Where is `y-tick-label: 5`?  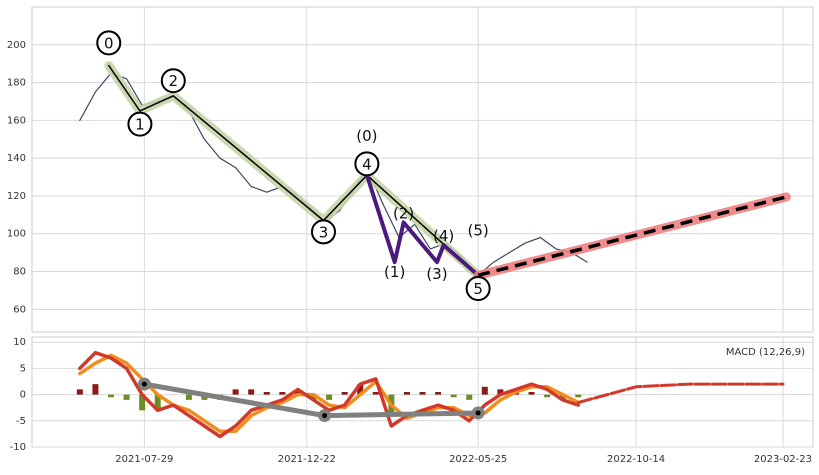
y-tick-label: 5 is located at coordinates (23, 368).